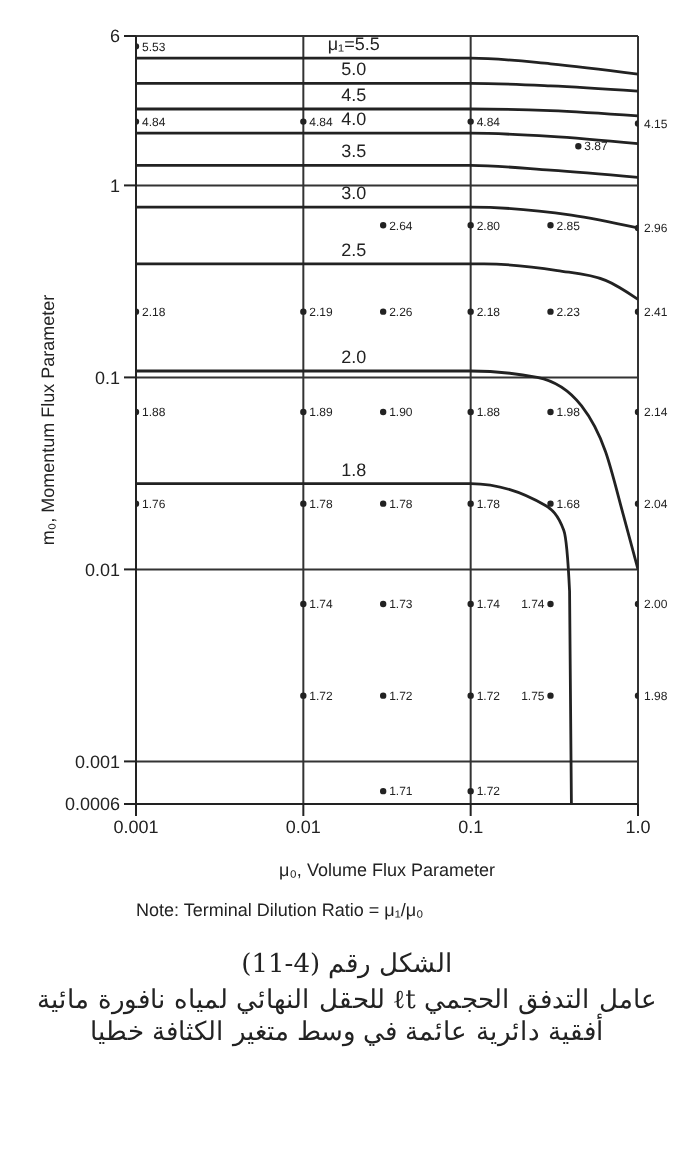  I want to click on y-tick-label: 0.01, so click(102, 569).